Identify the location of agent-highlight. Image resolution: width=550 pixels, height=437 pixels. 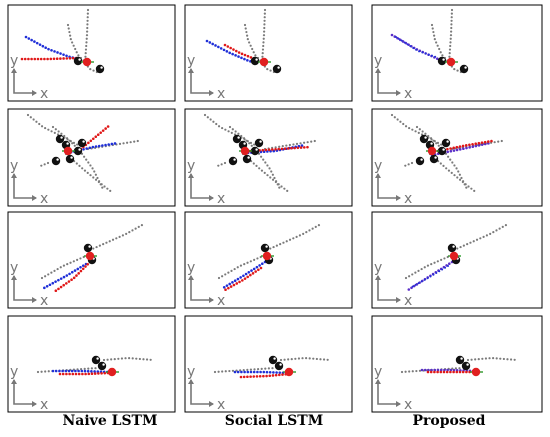
(260, 141).